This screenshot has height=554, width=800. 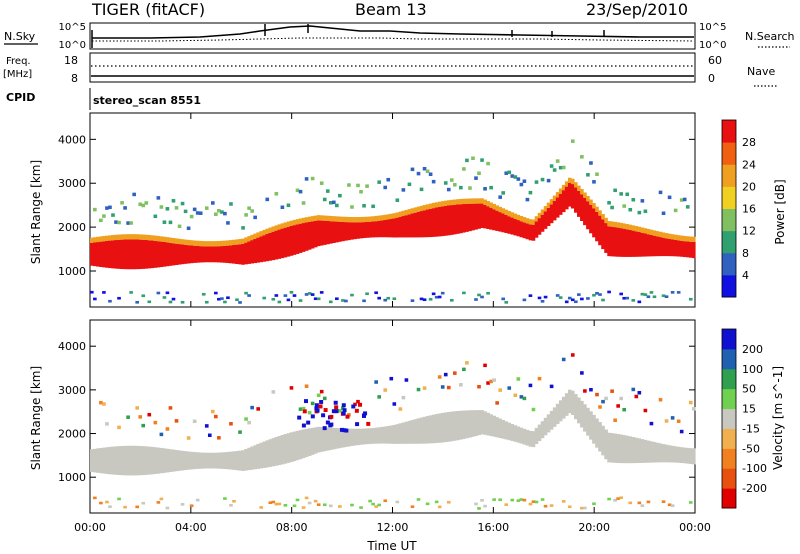 I want to click on x-tick-label: 12:00, so click(x=393, y=527).